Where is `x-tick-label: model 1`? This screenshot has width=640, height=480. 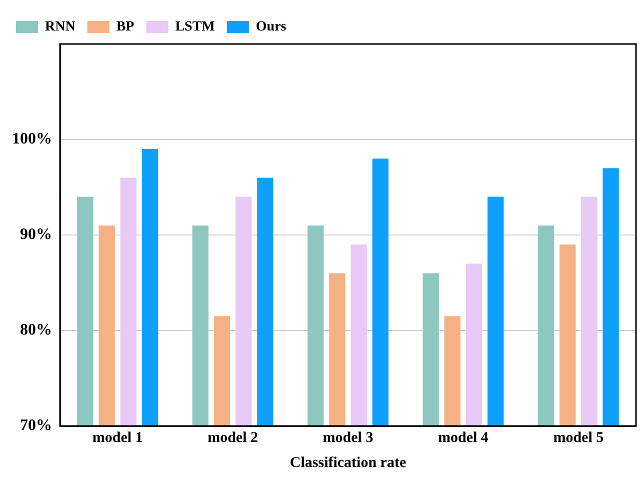
x-tick-label: model 1 is located at coordinates (117, 438).